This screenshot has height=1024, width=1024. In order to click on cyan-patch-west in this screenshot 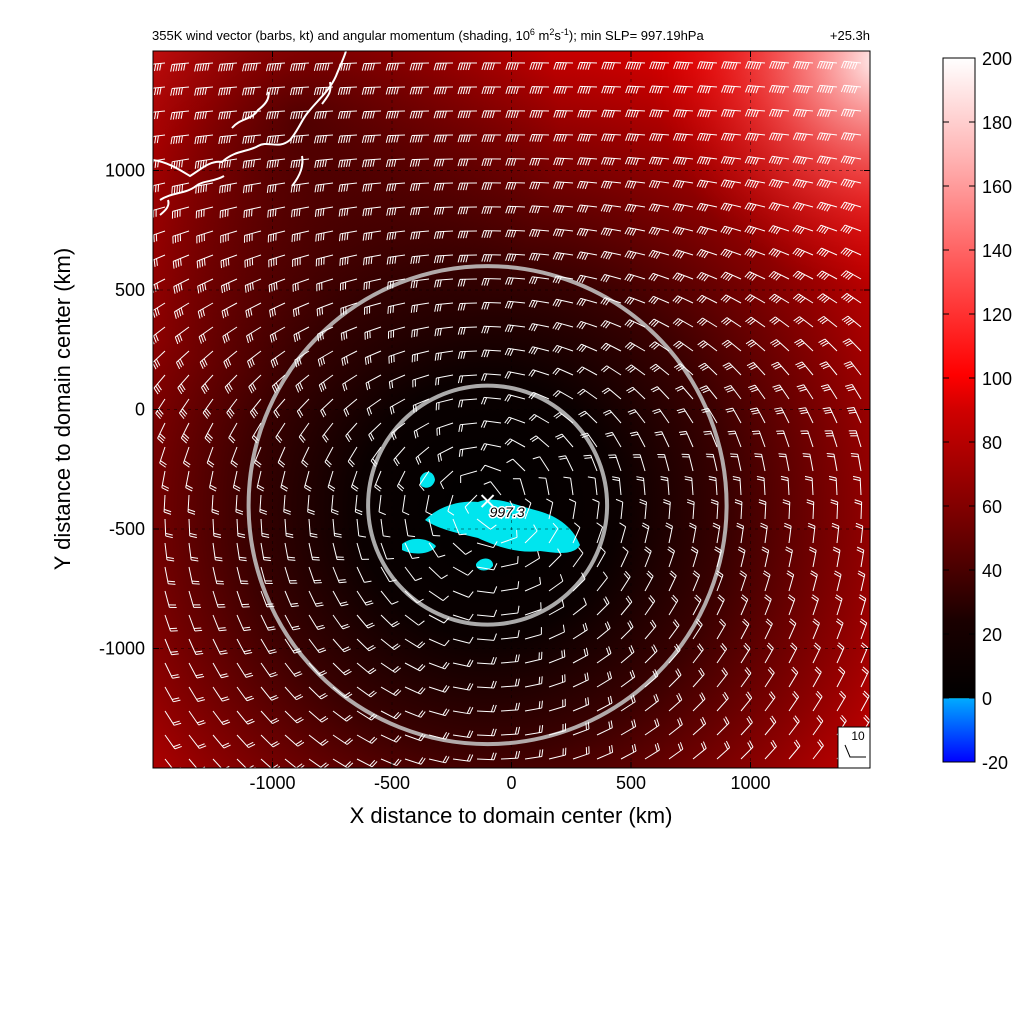, I will do `click(419, 546)`.